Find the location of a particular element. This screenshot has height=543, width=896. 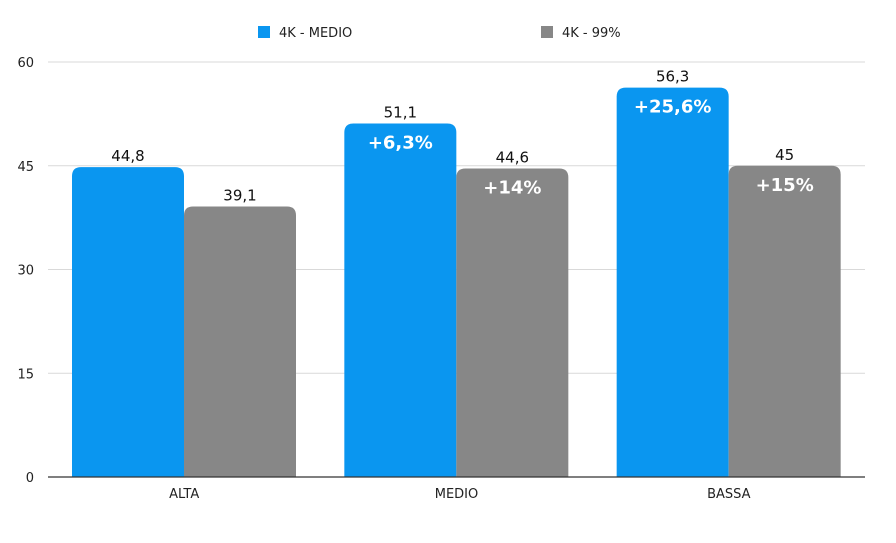

legend: 4K - MEDIO 4K - 99% is located at coordinates (439, 33).